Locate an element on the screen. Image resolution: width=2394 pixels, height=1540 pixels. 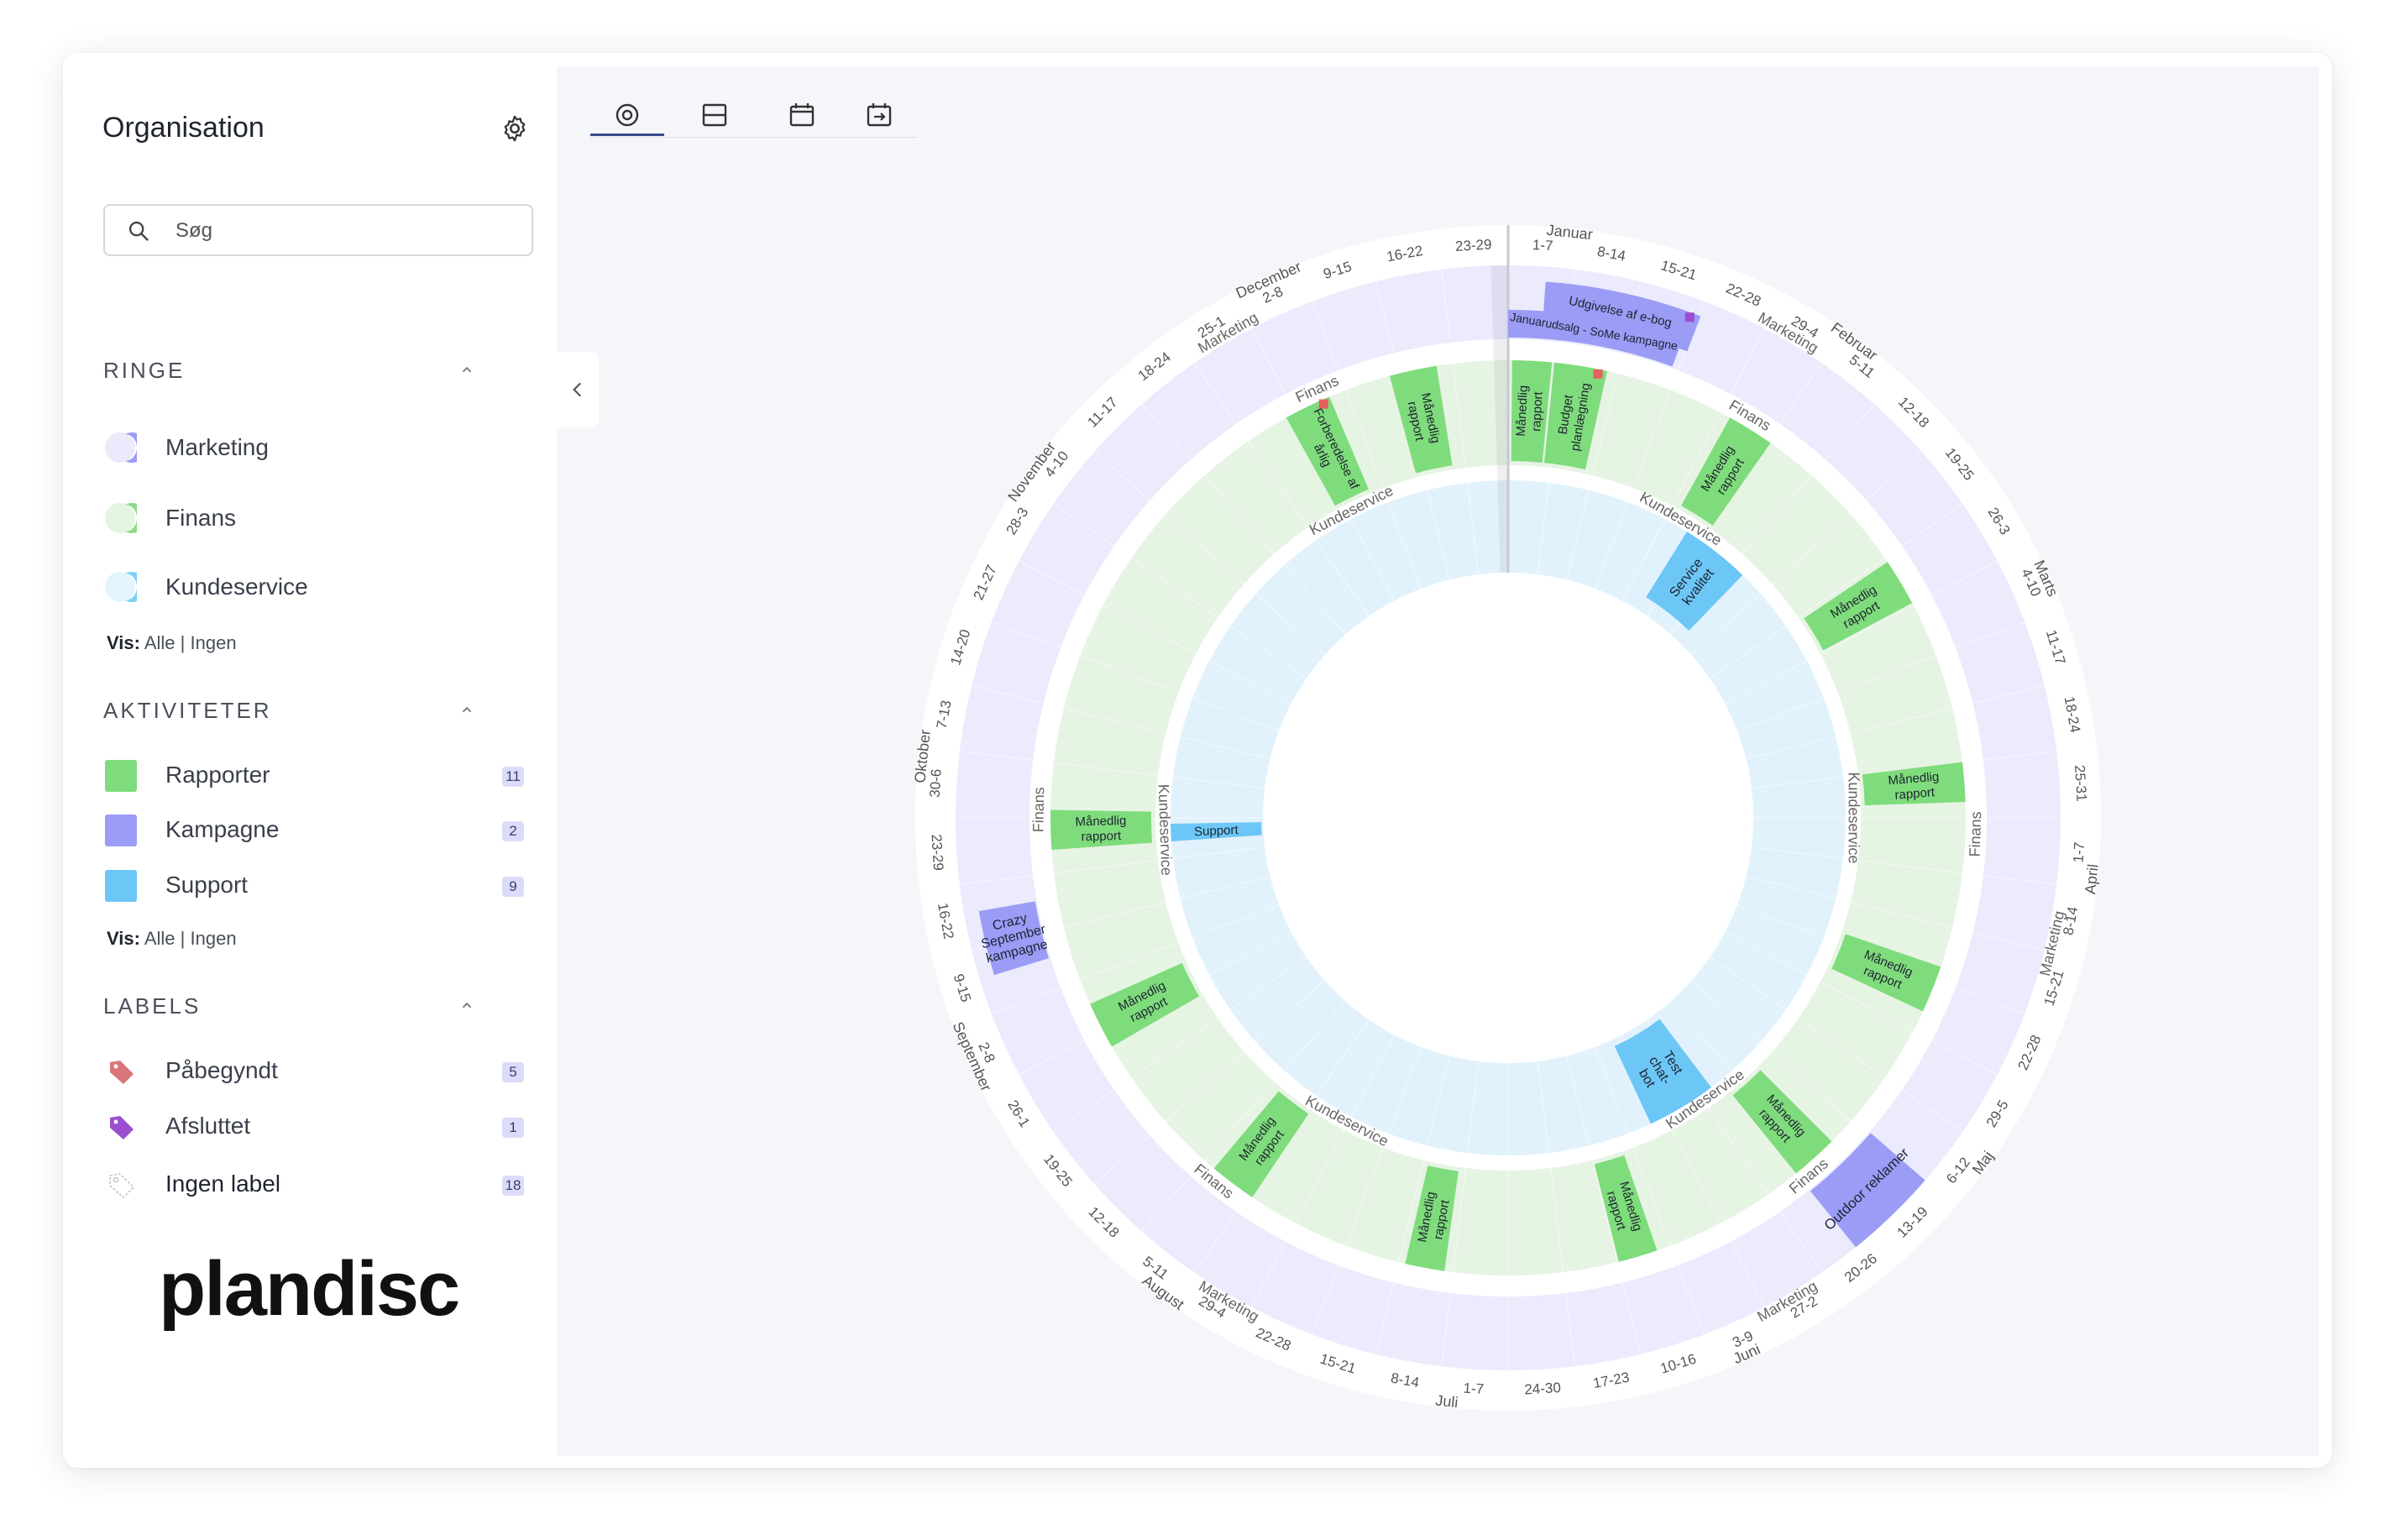
show-label: Vis: is located at coordinates (123, 642).